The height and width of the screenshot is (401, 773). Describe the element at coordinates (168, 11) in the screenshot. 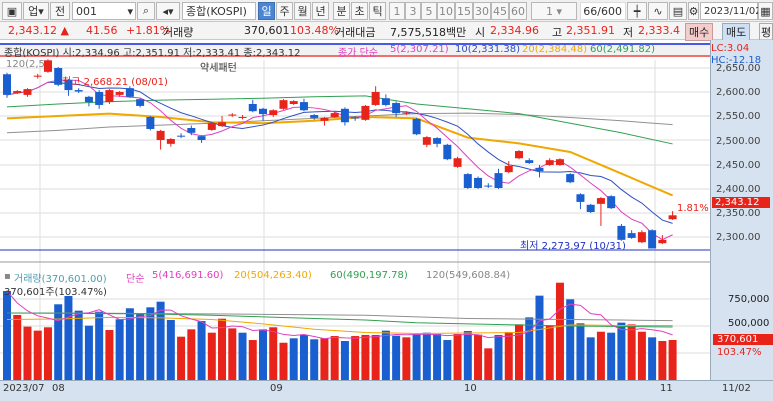

I see `speaker-icon: ◂▾` at that location.